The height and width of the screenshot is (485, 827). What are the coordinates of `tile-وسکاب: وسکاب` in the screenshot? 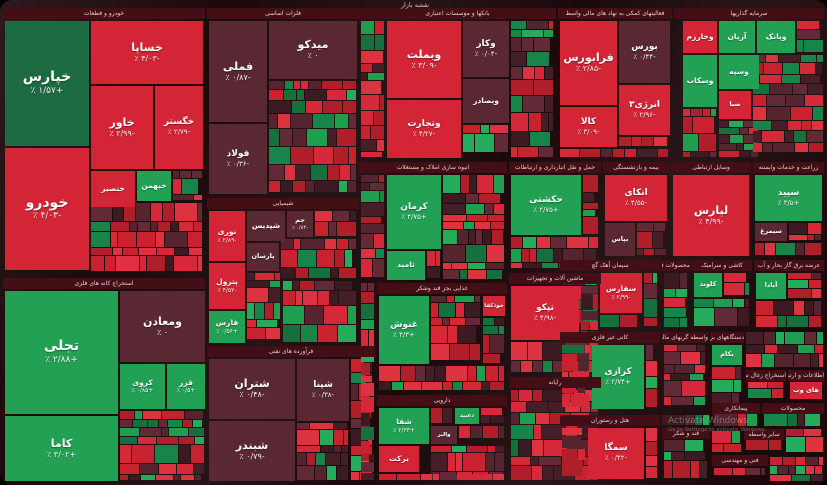 It's located at (700, 81).